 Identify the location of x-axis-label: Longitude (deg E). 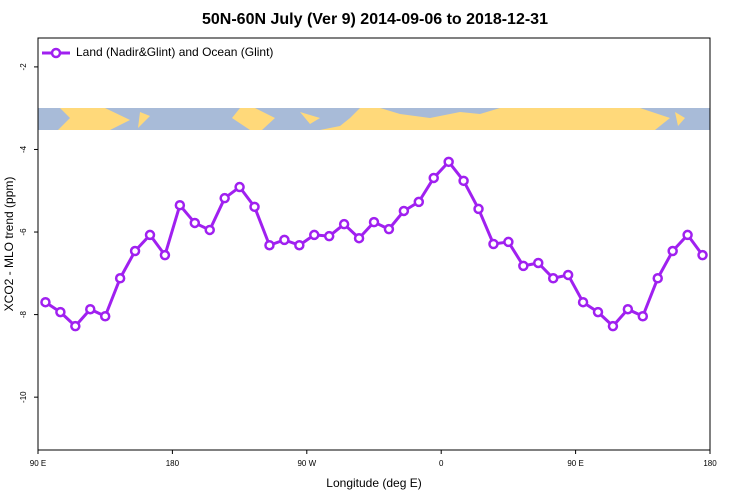
(373, 483).